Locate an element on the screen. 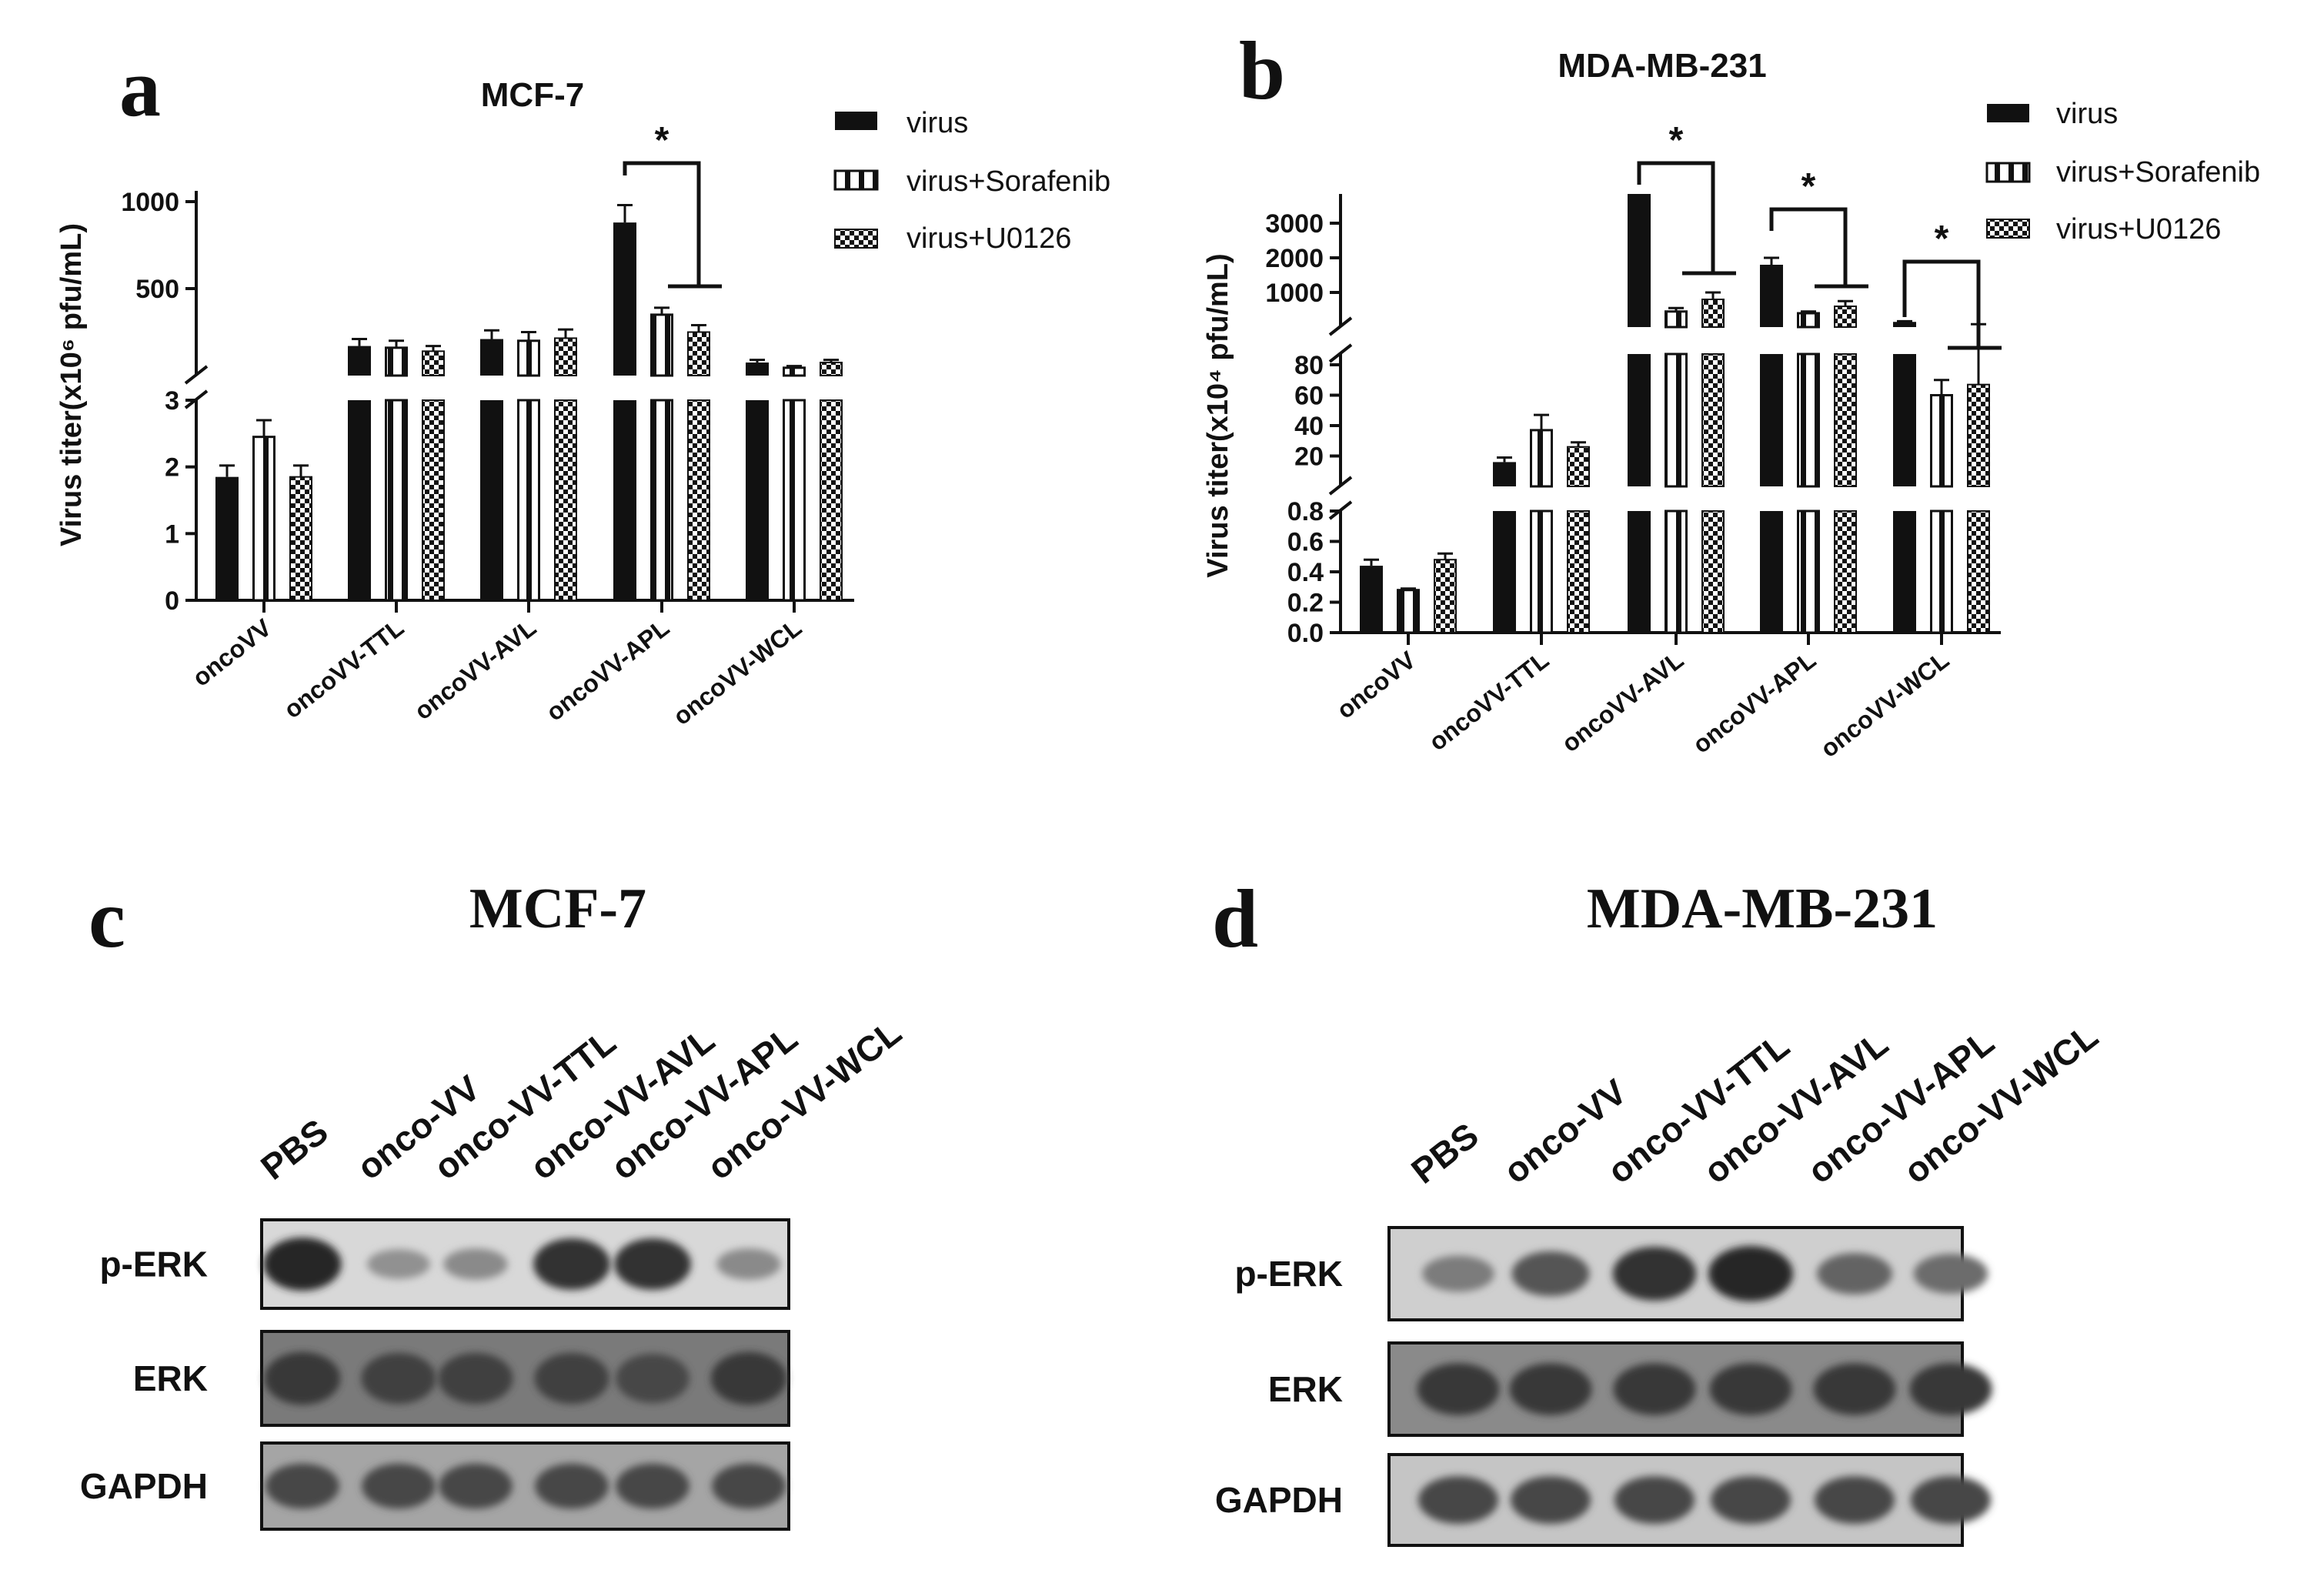  y-tick-label: 60 is located at coordinates (1309, 396).